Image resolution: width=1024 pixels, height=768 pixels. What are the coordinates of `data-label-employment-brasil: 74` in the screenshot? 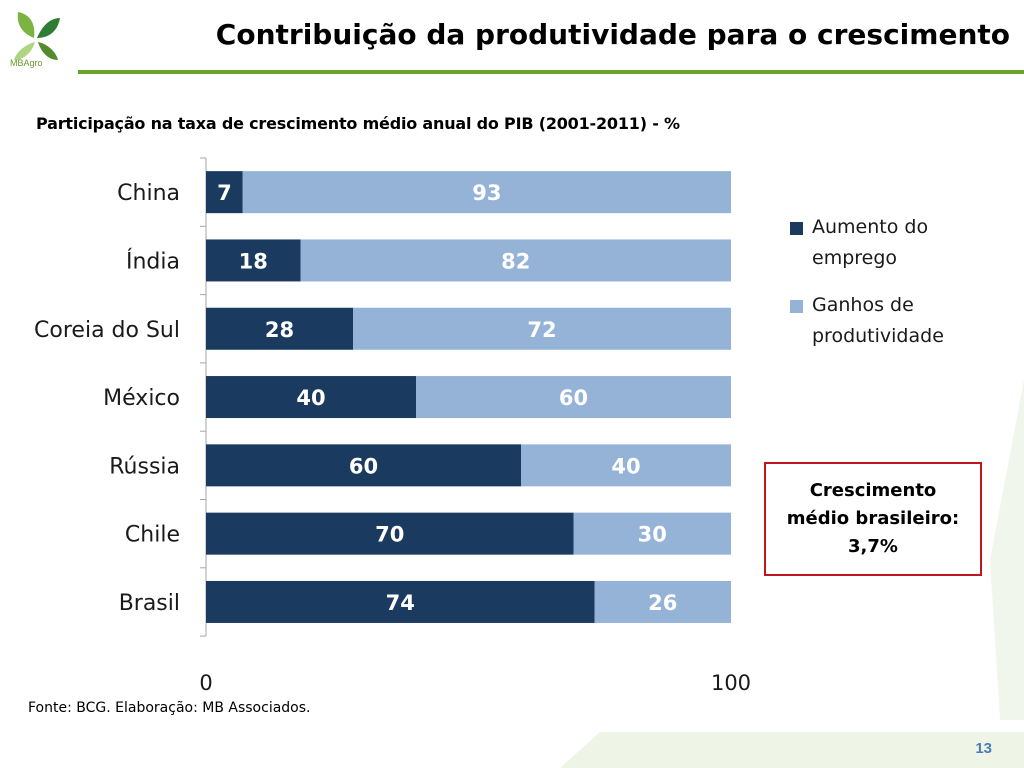 It's located at (400, 603).